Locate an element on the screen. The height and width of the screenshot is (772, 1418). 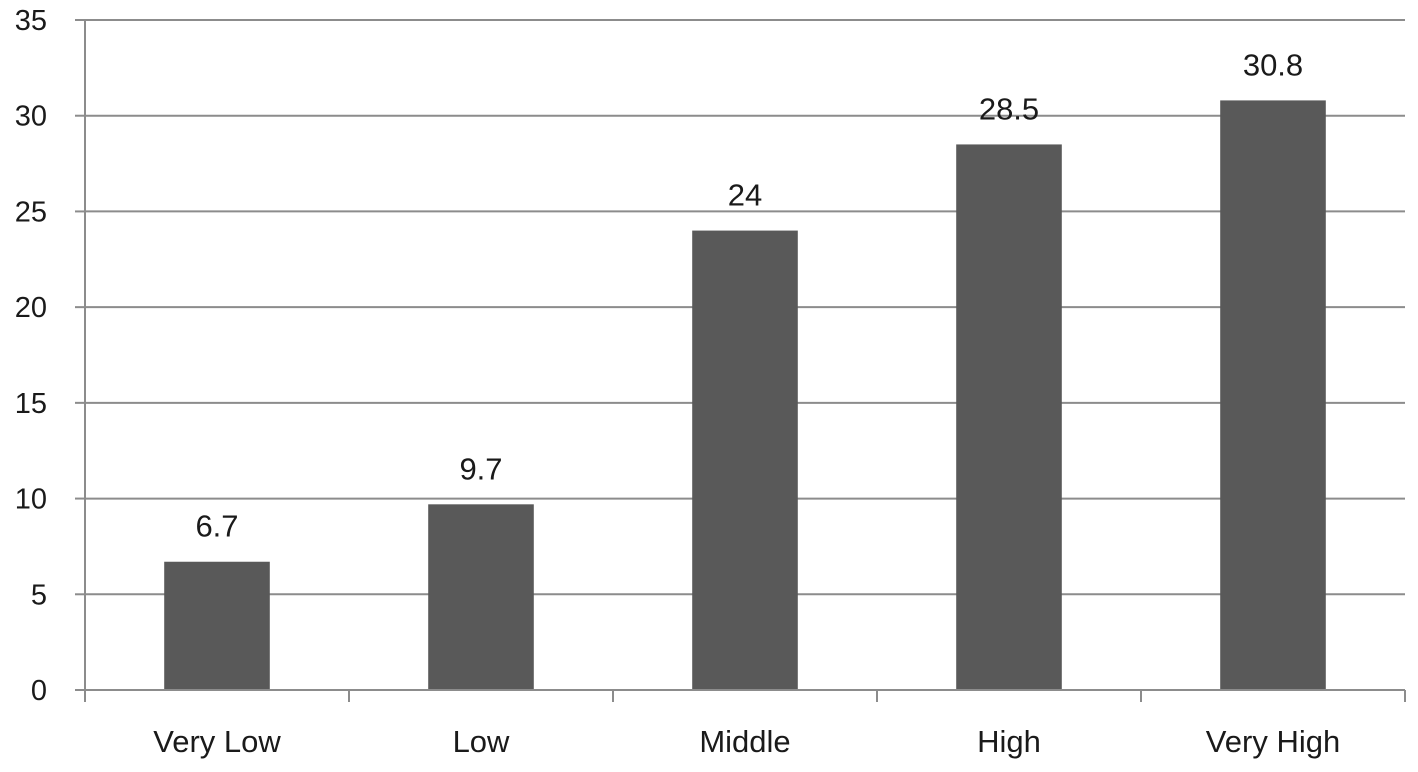
y-tick-label: 10 is located at coordinates (31, 500).